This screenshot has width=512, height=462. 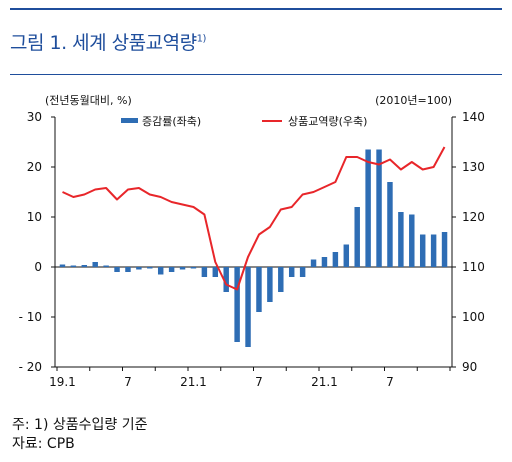 I want to click on right-tick-label: 120, so click(x=473, y=217).